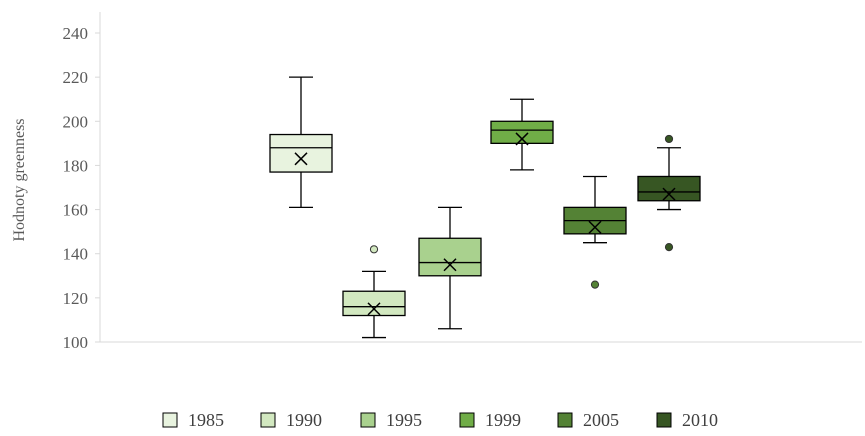 The image size is (865, 436). Describe the element at coordinates (601, 420) in the screenshot. I see `legend-label: 2005` at that location.